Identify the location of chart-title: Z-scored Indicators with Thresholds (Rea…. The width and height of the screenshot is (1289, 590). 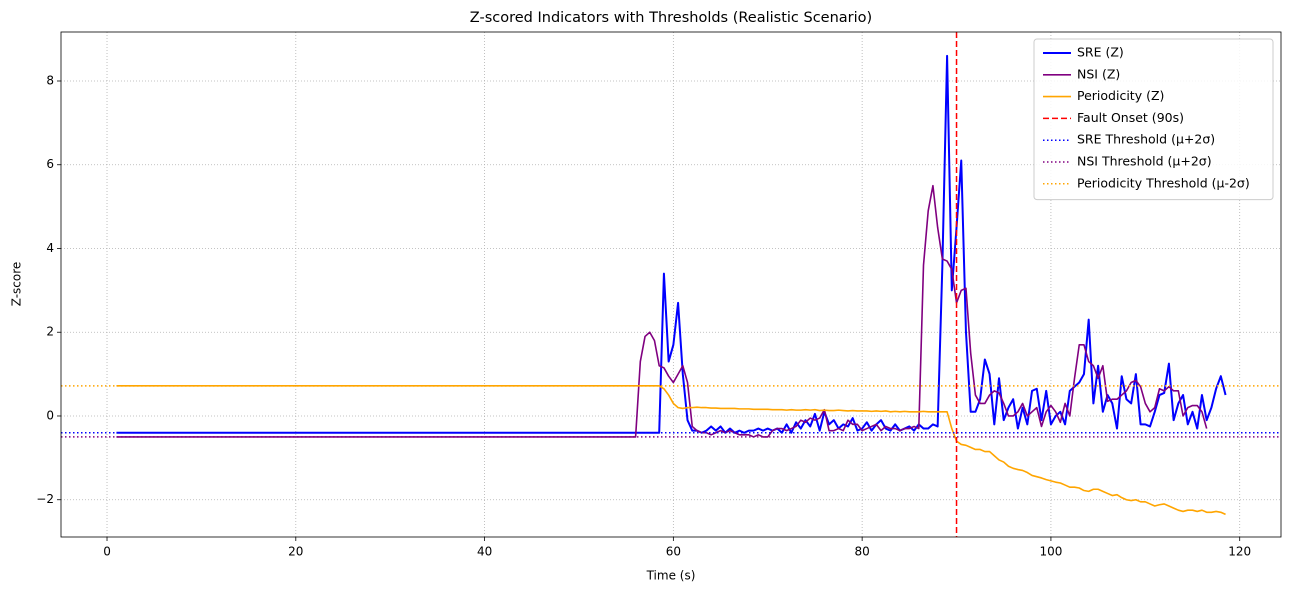
(671, 18).